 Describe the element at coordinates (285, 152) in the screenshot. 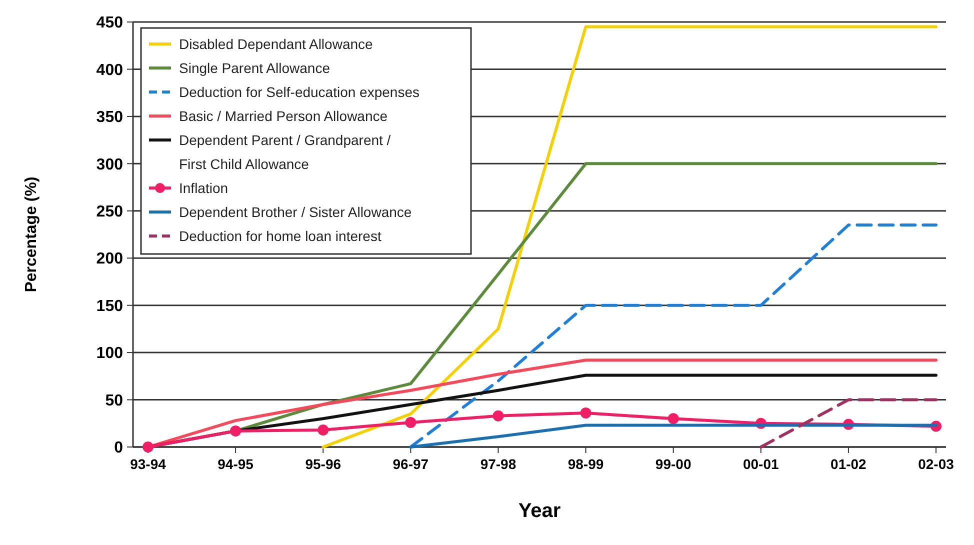

I see `legend-label: Dependent Parent / Grandparent / First Child Allowance` at that location.